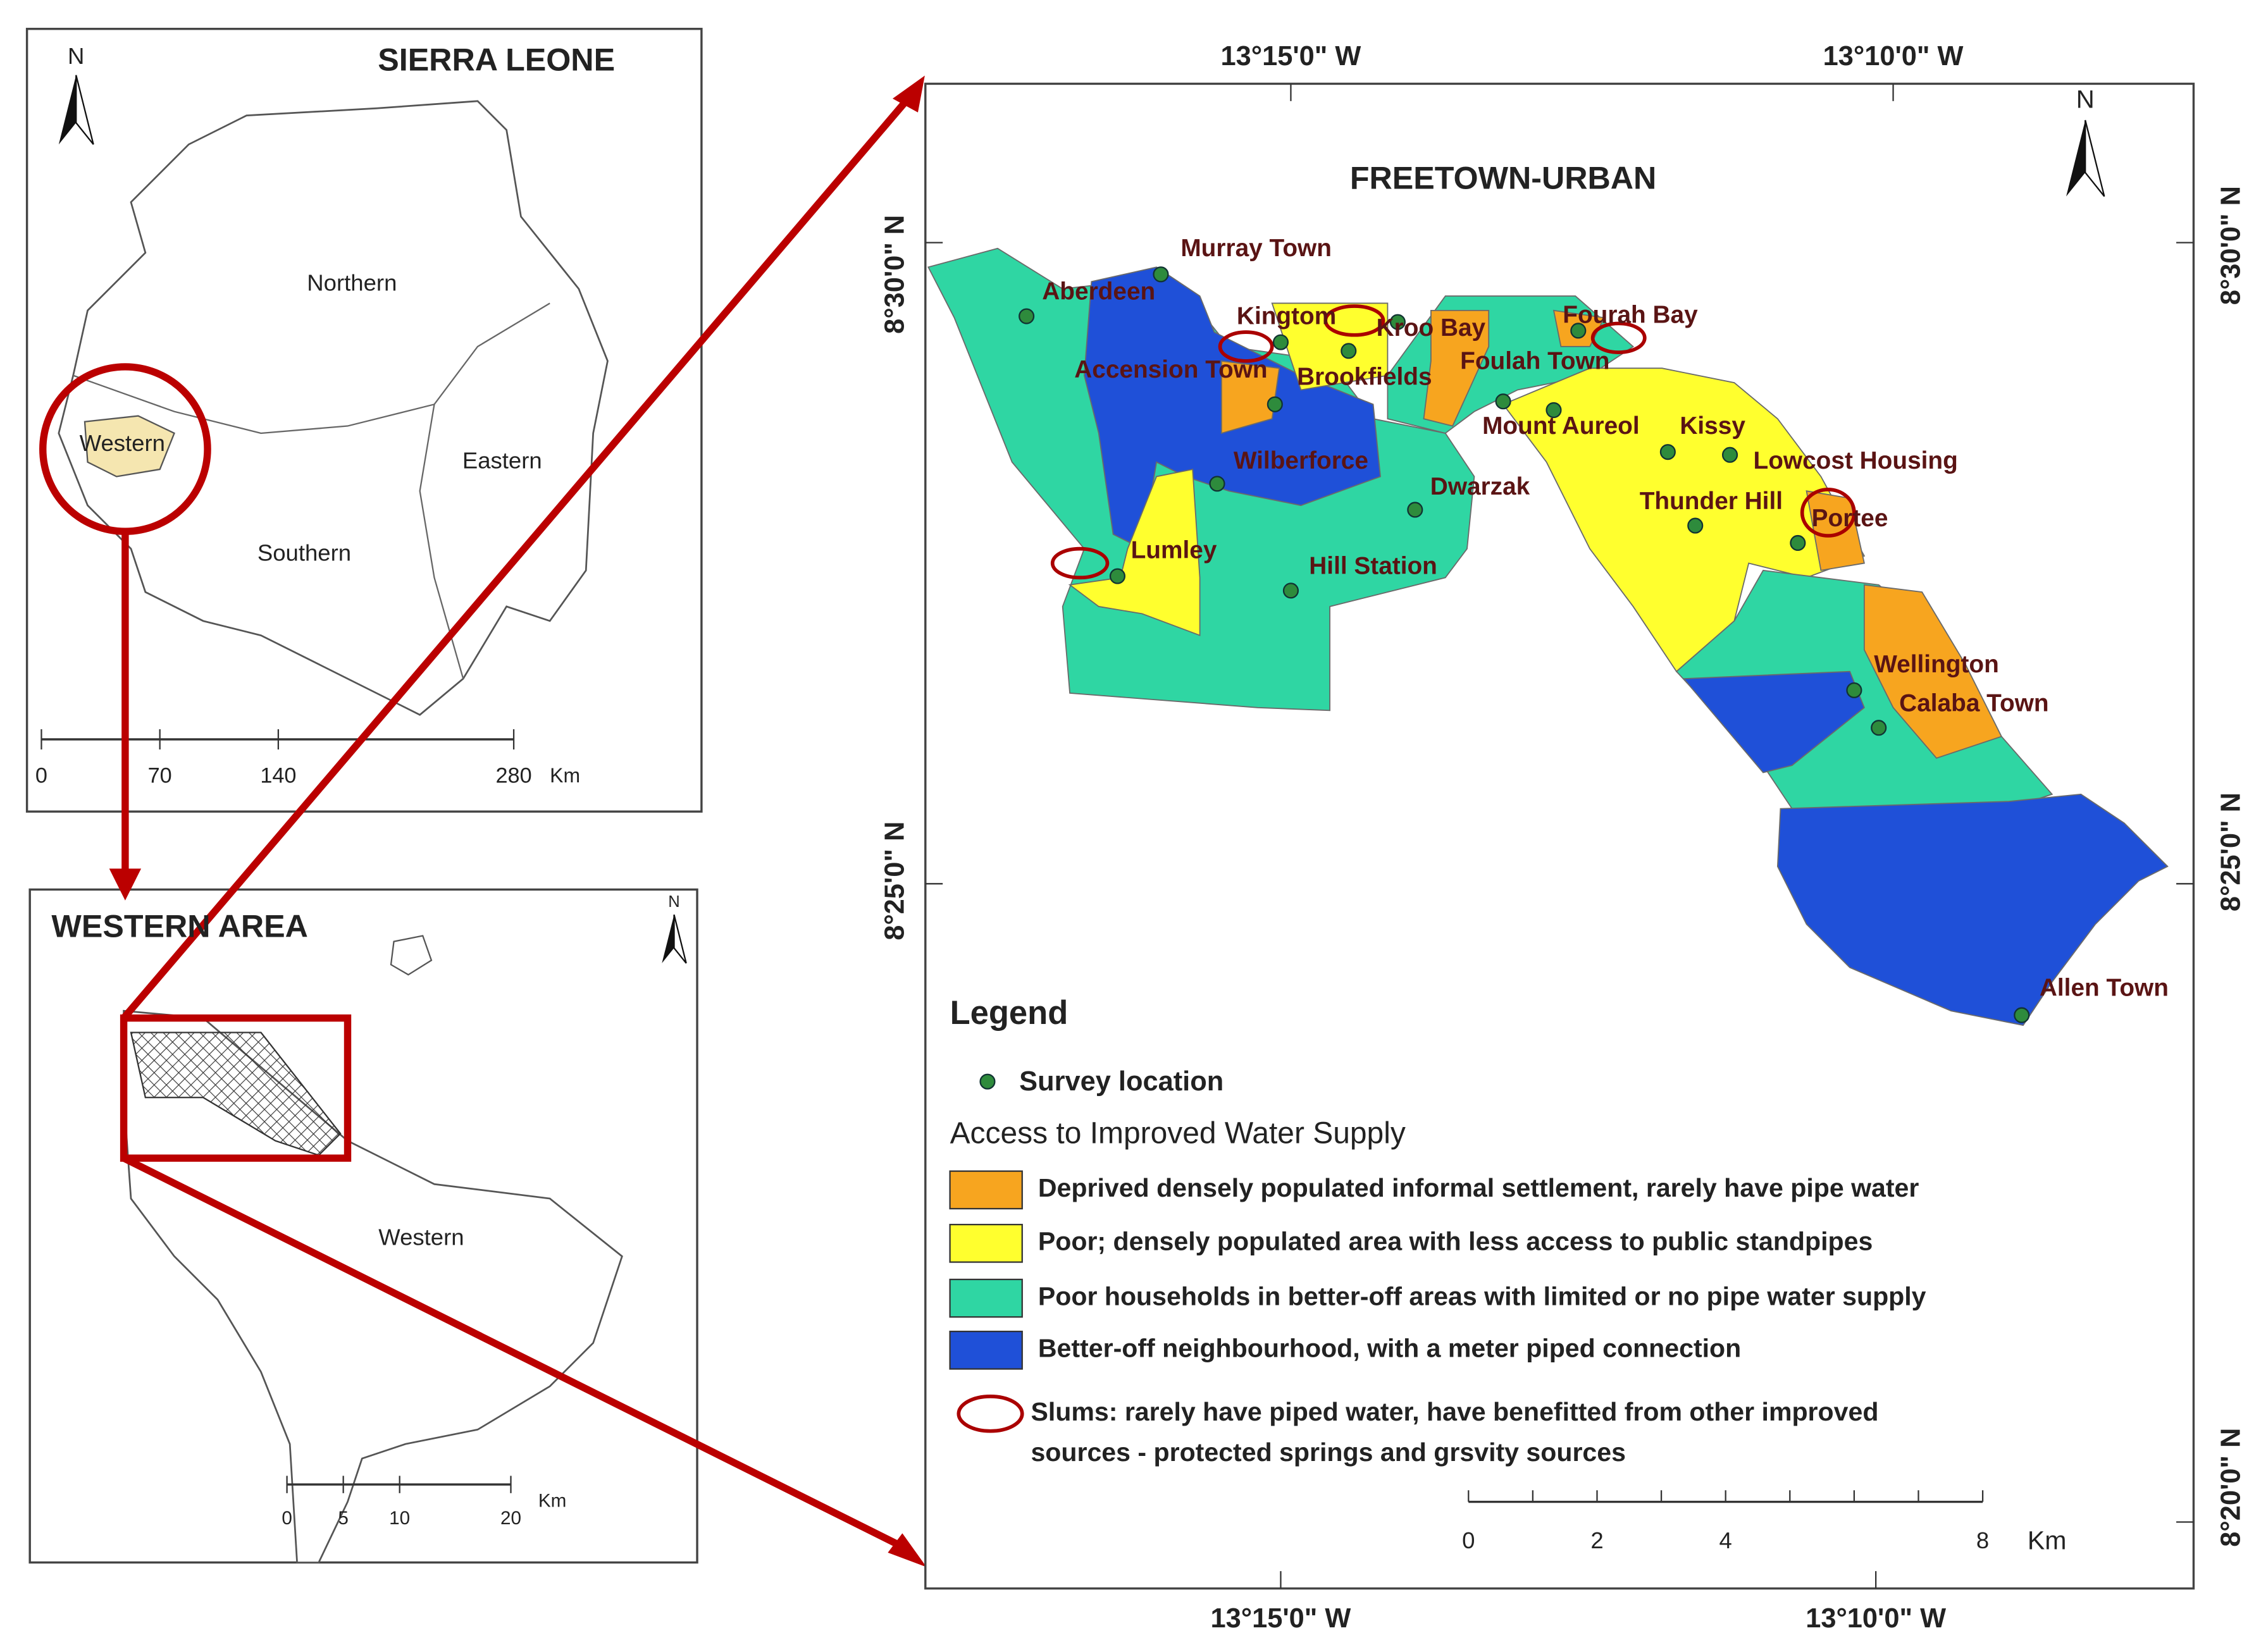  Describe the element at coordinates (2085, 99) in the screenshot. I see `north-label: N` at that location.